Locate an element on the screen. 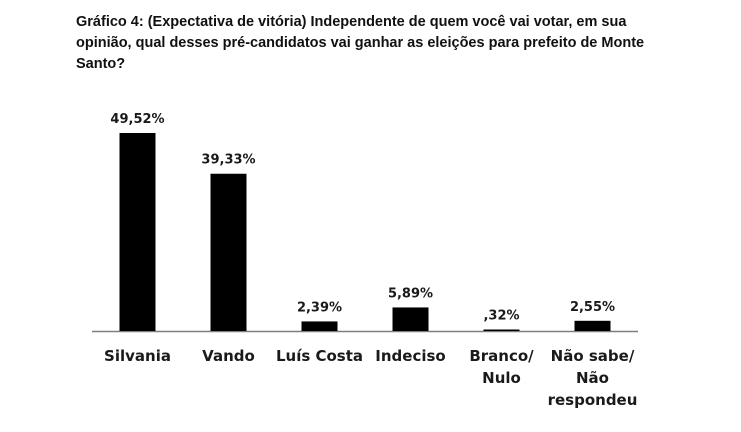  value-label-5: 2,55% is located at coordinates (592, 307).